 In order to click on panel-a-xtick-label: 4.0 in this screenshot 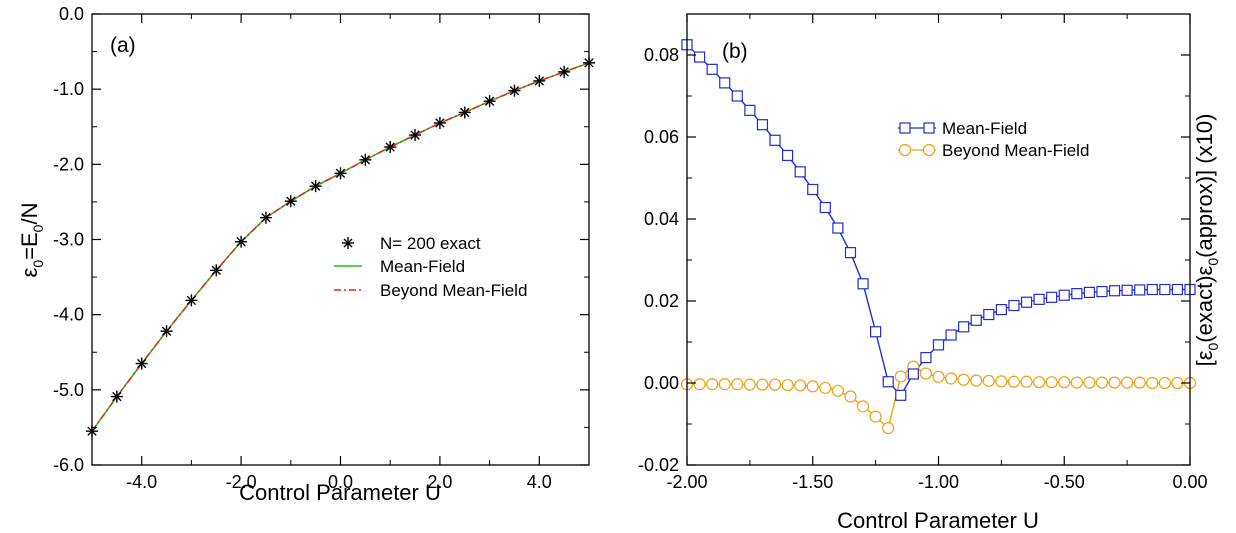, I will do `click(539, 482)`.